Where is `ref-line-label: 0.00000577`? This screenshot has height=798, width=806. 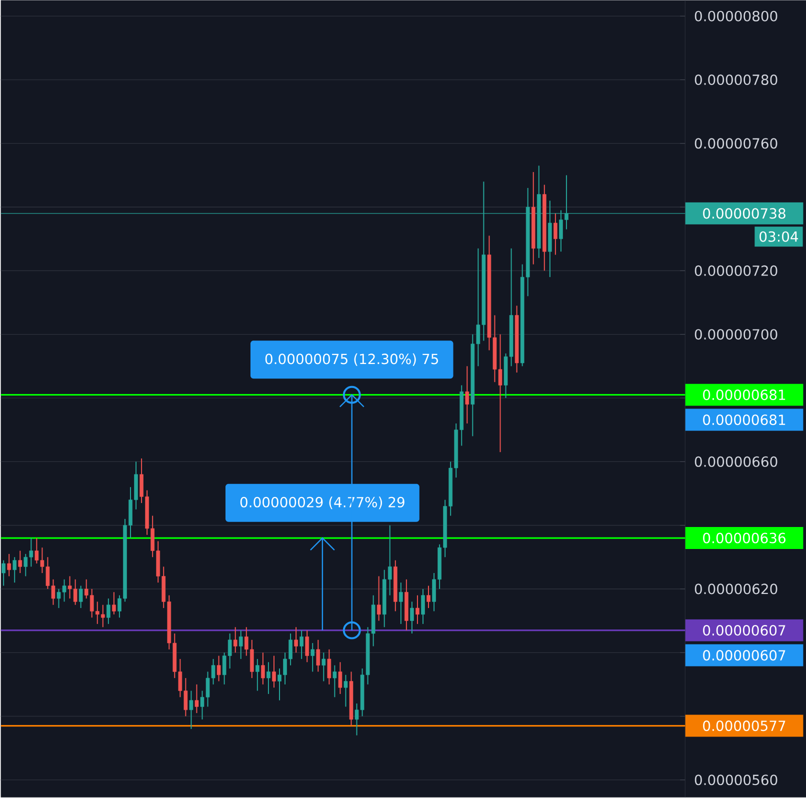 ref-line-label: 0.00000577 is located at coordinates (744, 726).